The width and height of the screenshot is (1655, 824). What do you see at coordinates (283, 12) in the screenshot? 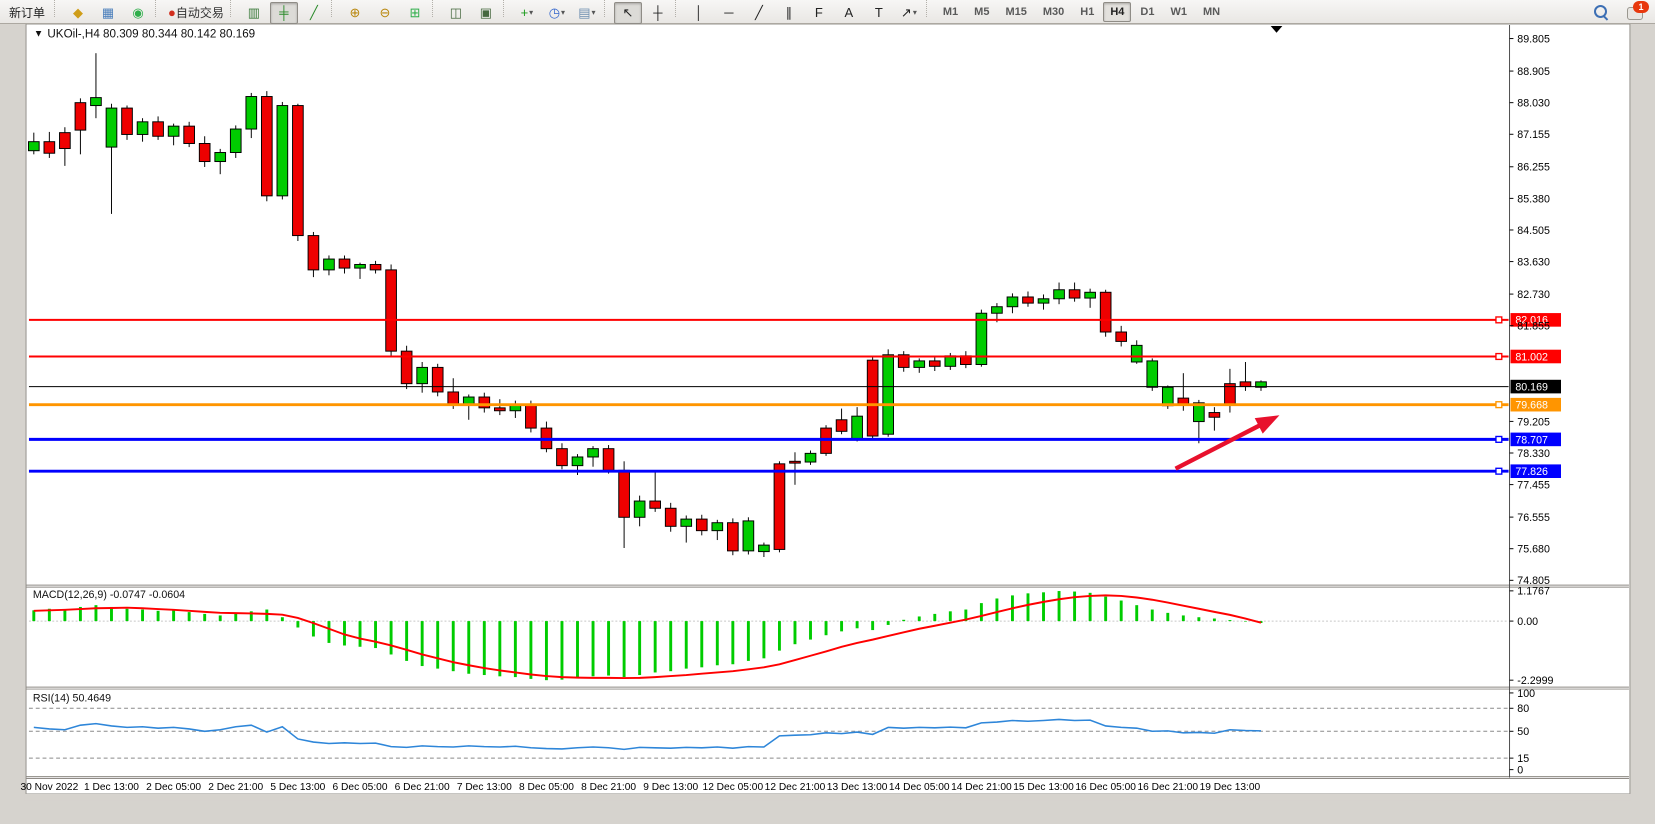
I see `candlestick-chart-icon: ╪` at bounding box center [283, 12].